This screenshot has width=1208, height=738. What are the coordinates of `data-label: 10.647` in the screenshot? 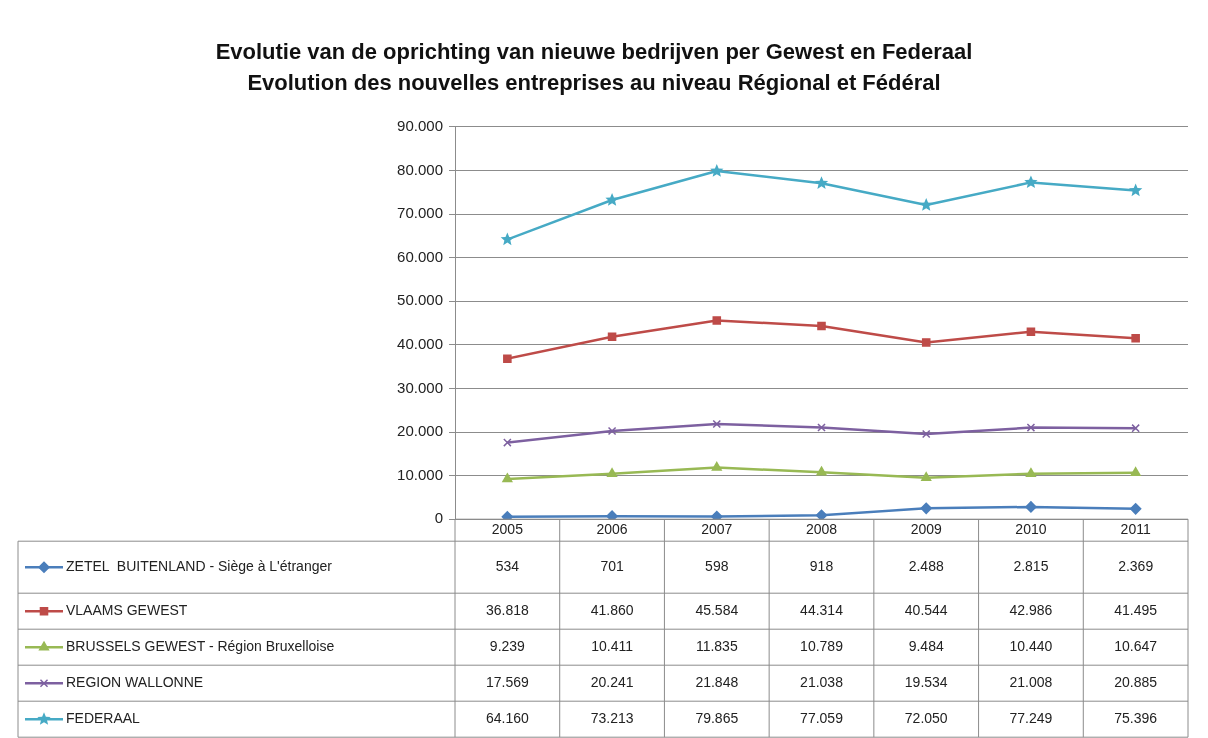 It's located at (1136, 646).